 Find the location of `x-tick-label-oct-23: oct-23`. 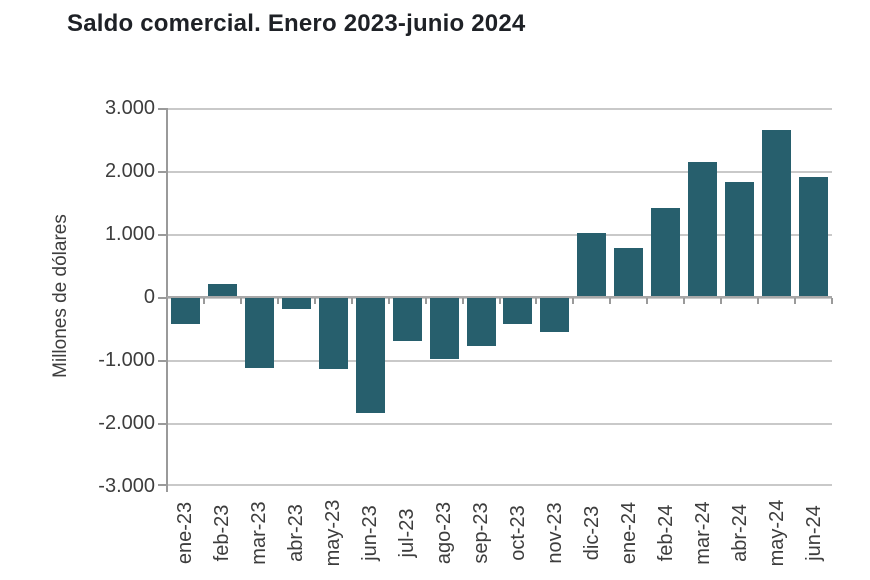

x-tick-label-oct-23: oct-23 is located at coordinates (517, 533).